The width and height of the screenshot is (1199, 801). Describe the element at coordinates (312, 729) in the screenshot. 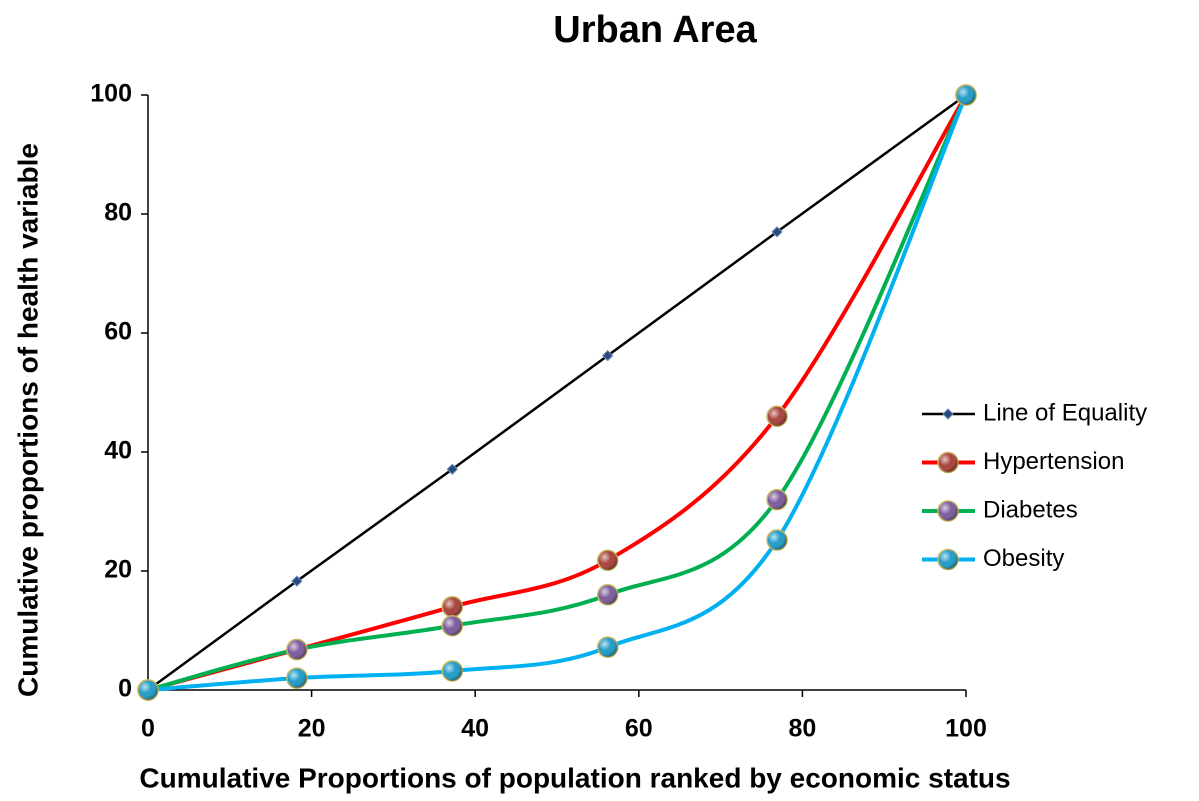

I see `x-tick-label: 20` at that location.